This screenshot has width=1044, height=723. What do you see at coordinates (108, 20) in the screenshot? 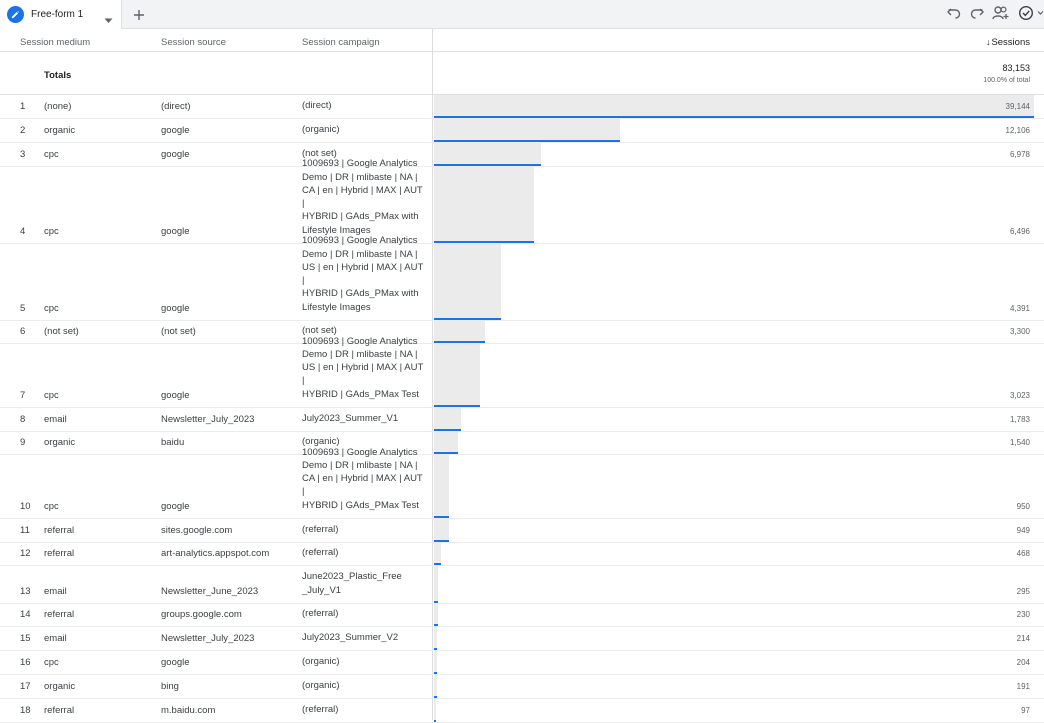
I see `tab-dropdown-icon` at bounding box center [108, 20].